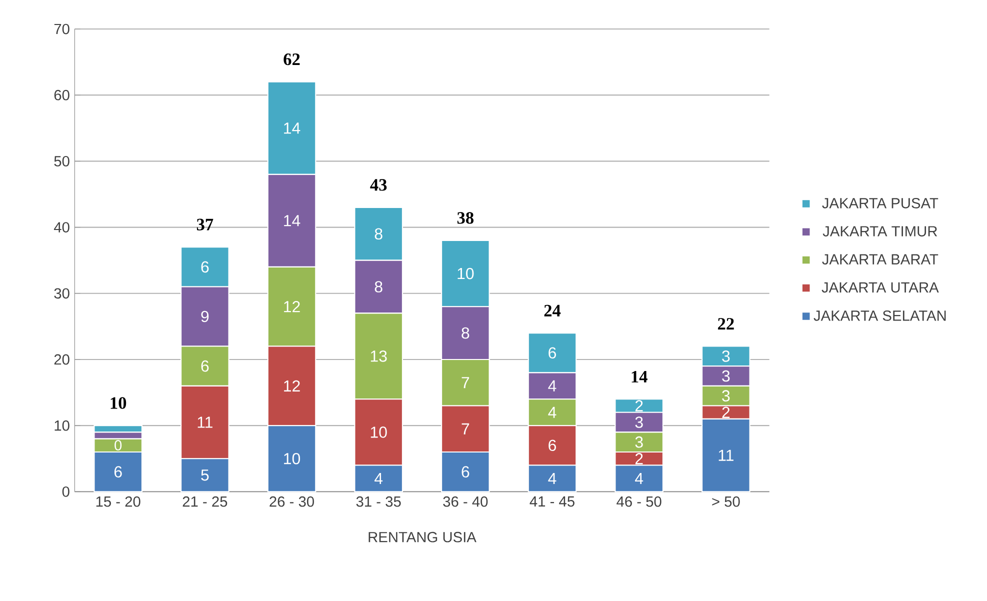 The height and width of the screenshot is (601, 987). I want to click on x-tick-label: 15 - 20, so click(118, 501).